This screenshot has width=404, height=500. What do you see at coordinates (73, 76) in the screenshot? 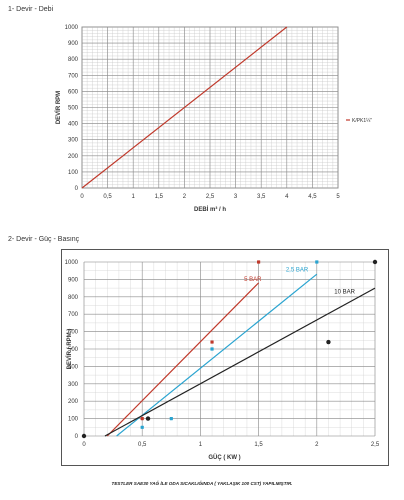
I see `y-tick-label-1: 700` at bounding box center [73, 76].